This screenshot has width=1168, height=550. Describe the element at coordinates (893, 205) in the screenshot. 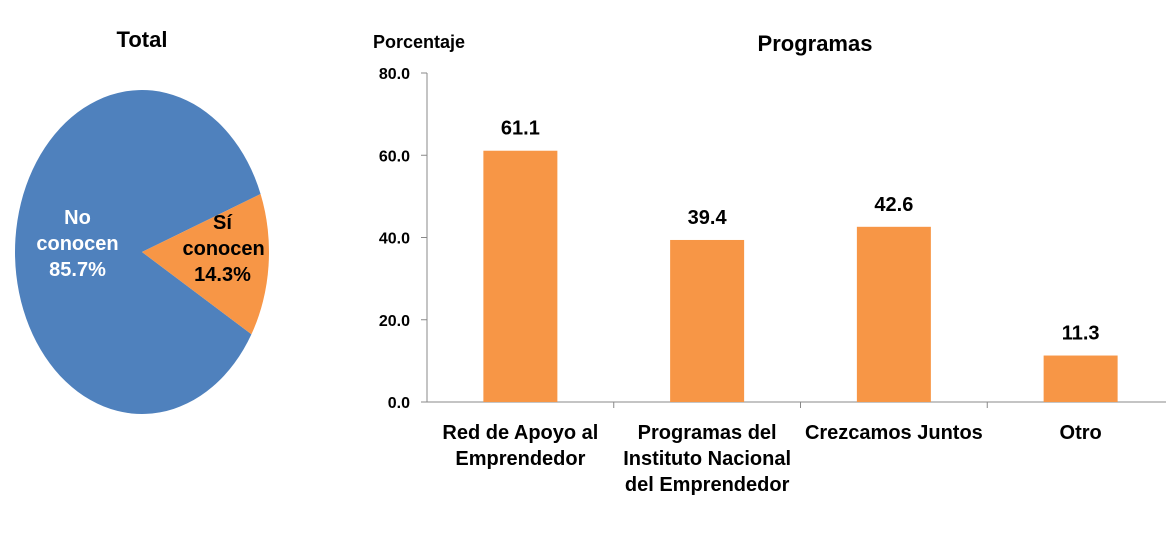

I see `value-label: 42.6` at that location.